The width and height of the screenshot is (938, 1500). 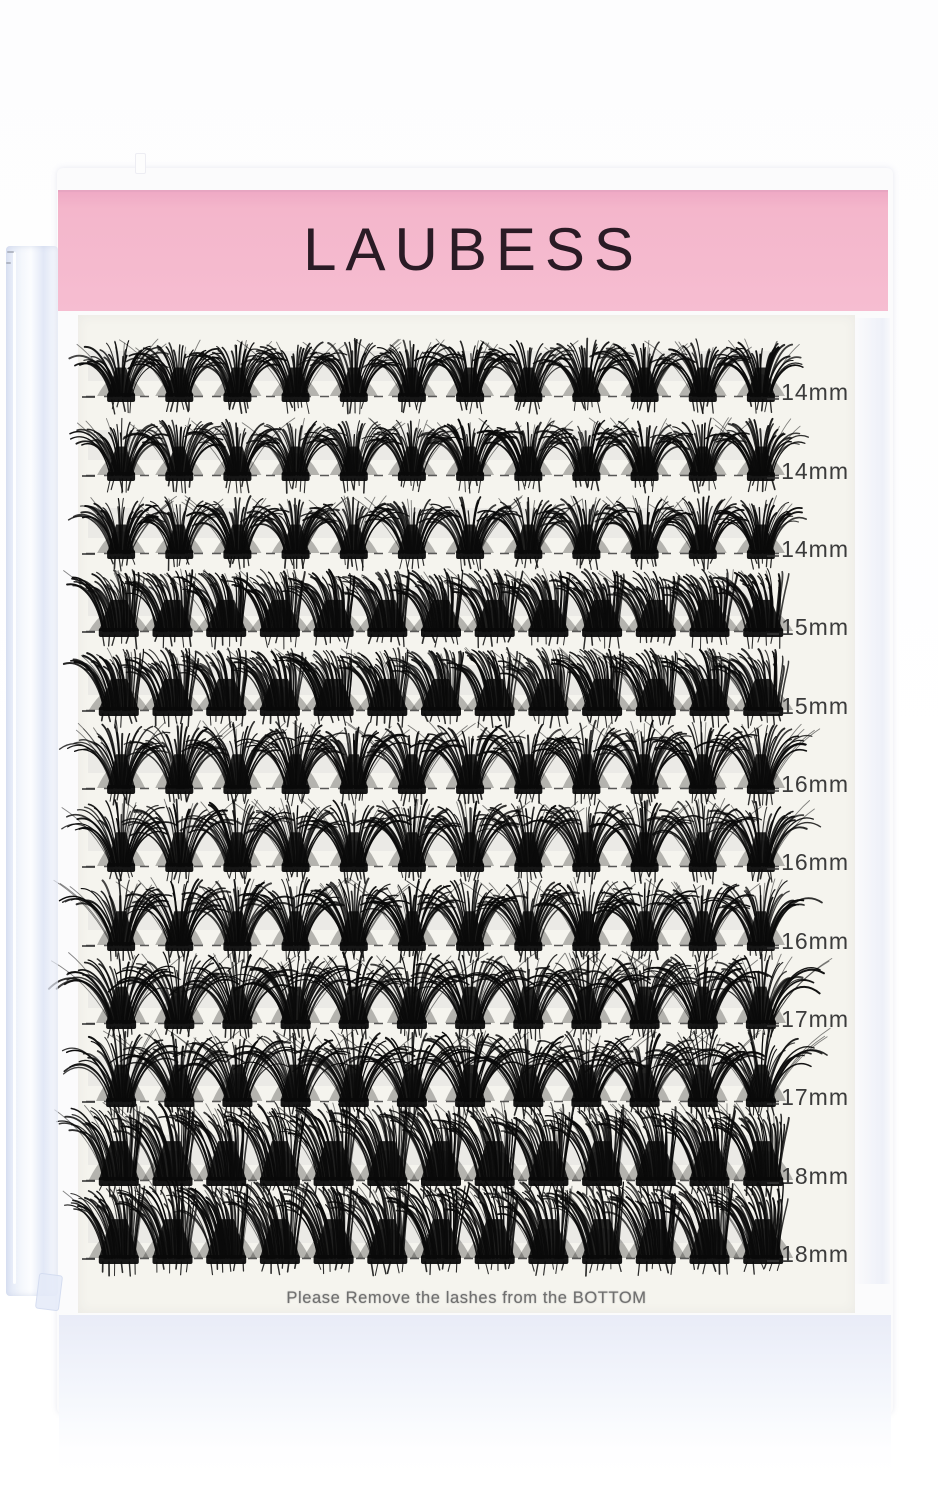 I want to click on tray-bottom-shade, so click(x=475, y=1395).